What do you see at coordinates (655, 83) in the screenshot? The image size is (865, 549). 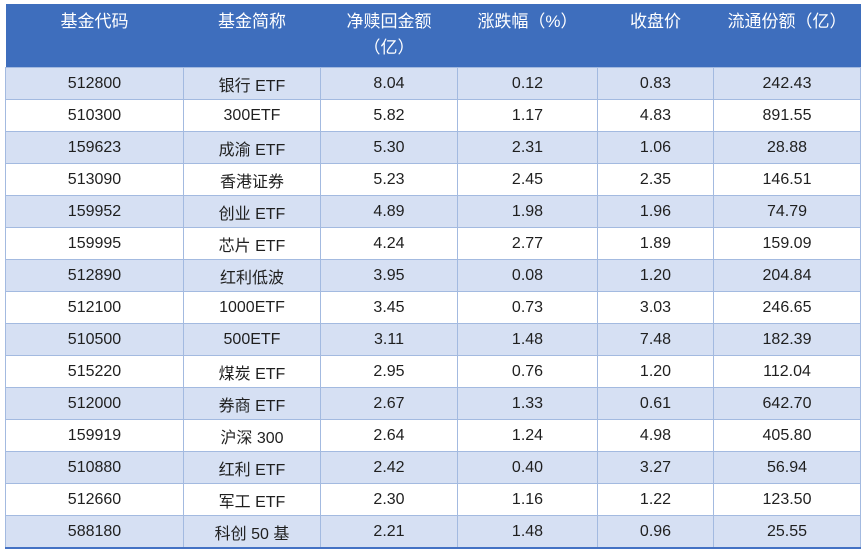 I see `table-cell: 0.83` at bounding box center [655, 83].